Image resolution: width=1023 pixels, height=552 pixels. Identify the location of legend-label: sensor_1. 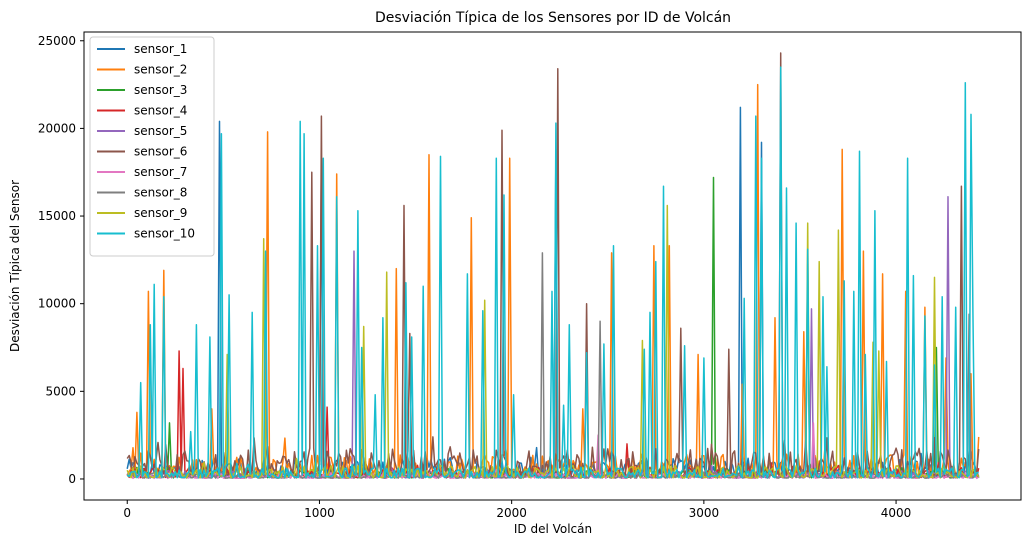
(160, 49).